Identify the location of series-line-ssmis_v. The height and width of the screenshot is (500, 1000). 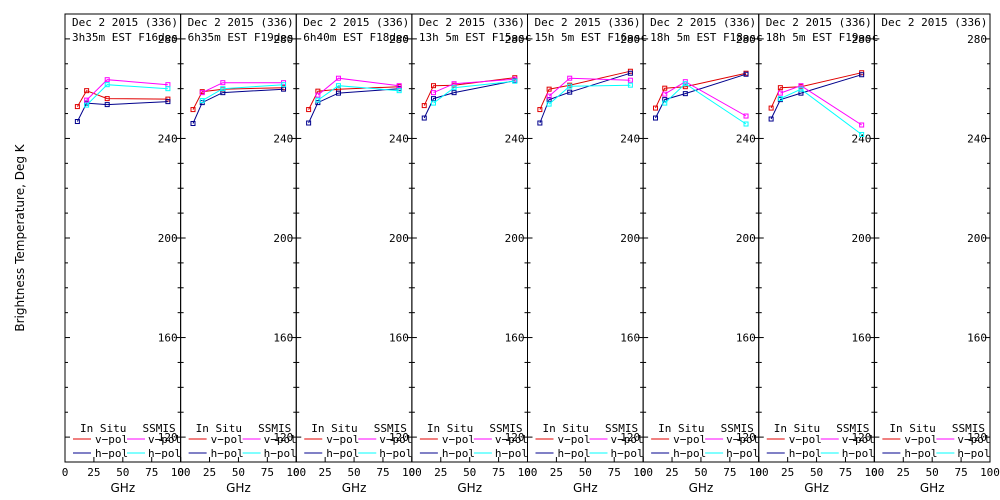
(127, 90).